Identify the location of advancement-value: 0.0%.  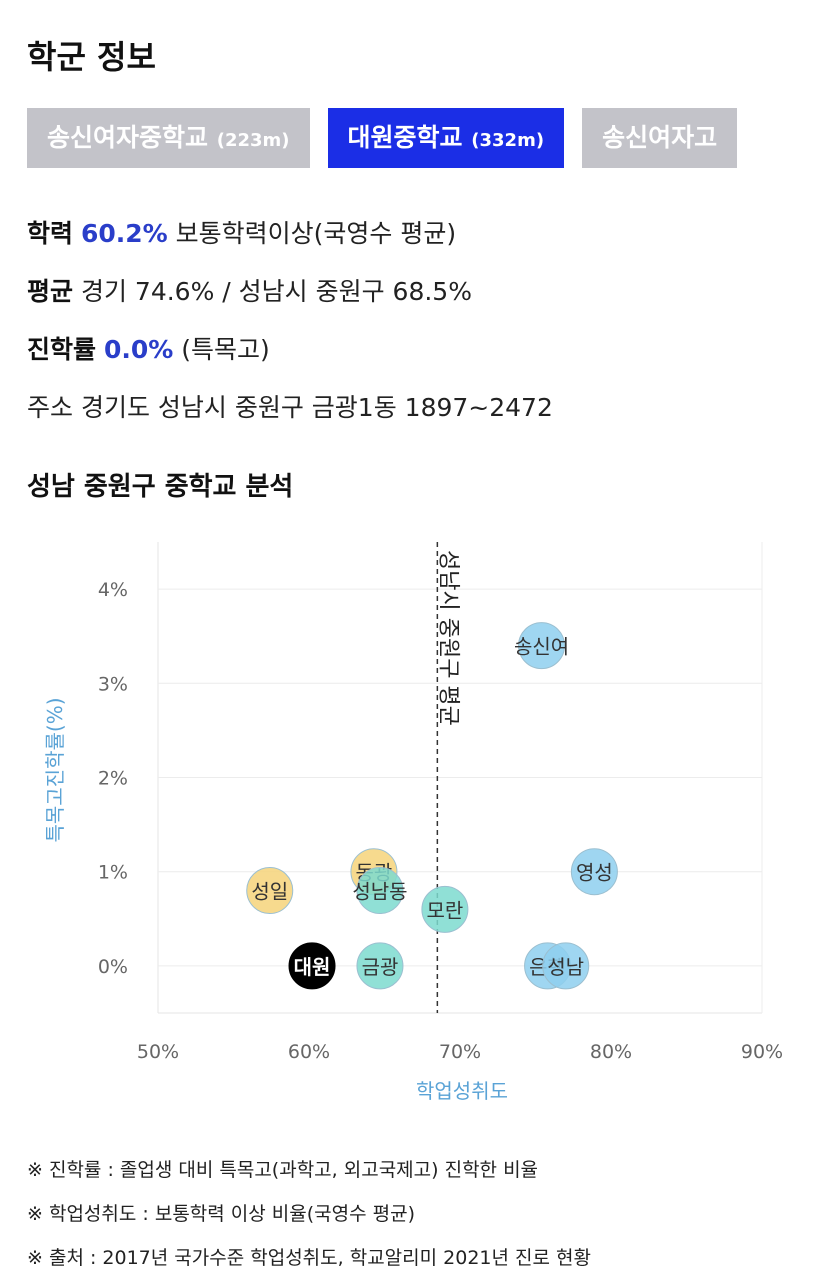
(138, 349).